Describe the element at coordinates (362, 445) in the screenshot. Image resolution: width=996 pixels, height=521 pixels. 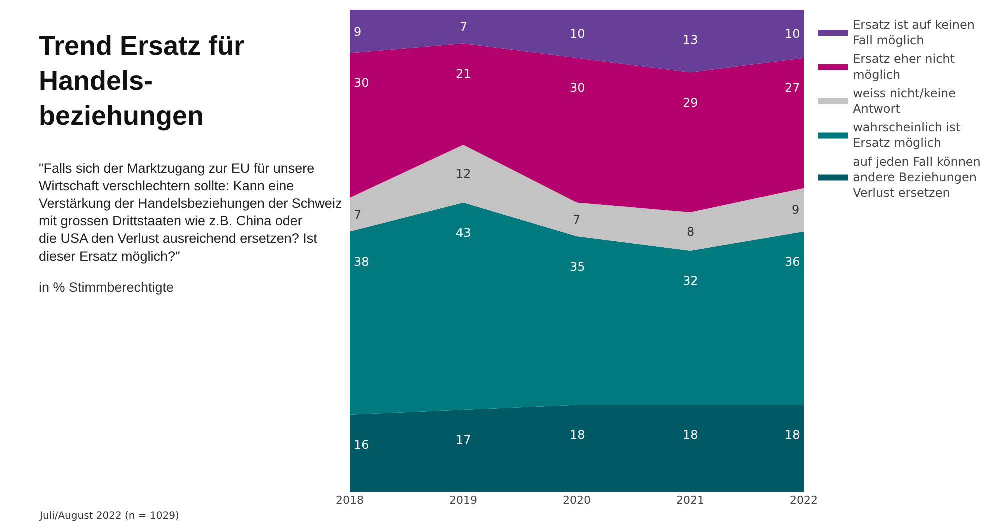
I see `data-label: 16` at that location.